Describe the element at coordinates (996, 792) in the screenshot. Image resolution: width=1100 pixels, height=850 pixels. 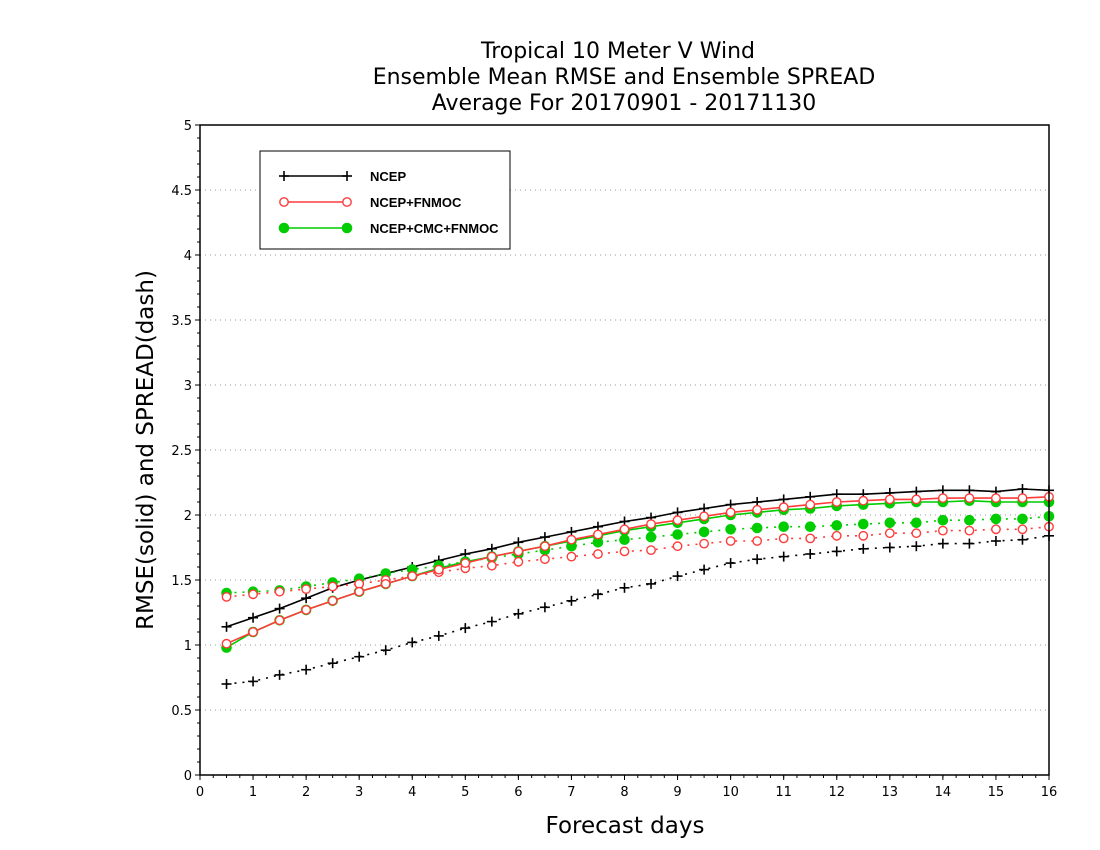
I see `x-tick-label: 15` at that location.